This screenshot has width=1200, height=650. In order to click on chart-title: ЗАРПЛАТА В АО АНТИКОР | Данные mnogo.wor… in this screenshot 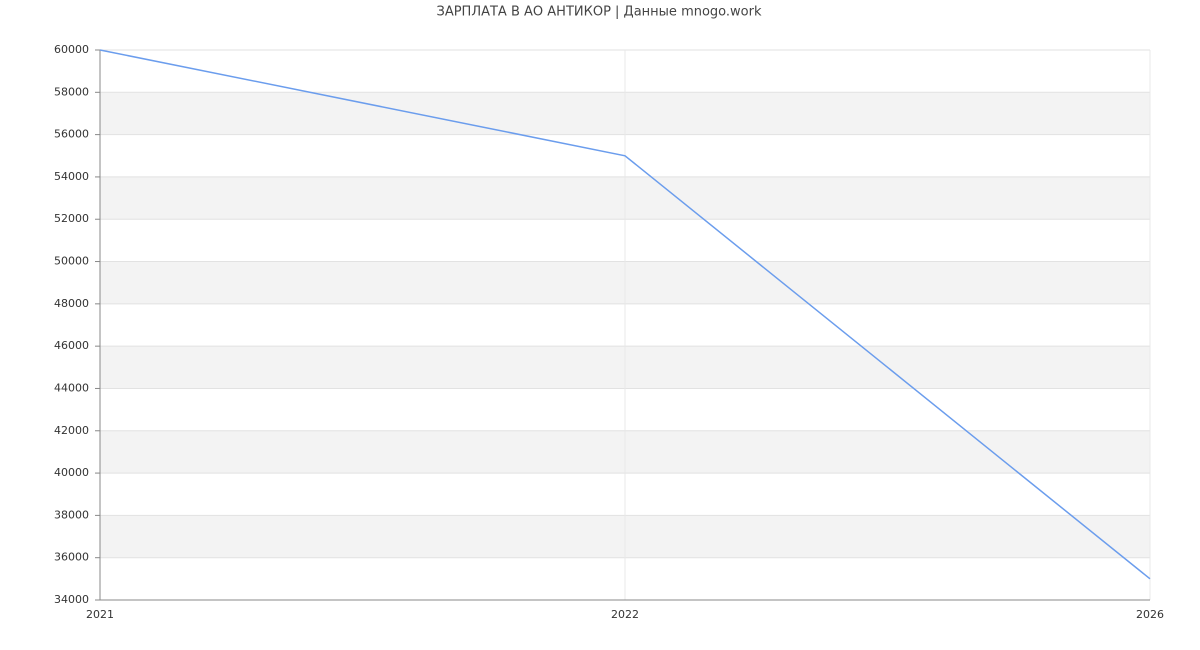, I will do `click(598, 12)`.